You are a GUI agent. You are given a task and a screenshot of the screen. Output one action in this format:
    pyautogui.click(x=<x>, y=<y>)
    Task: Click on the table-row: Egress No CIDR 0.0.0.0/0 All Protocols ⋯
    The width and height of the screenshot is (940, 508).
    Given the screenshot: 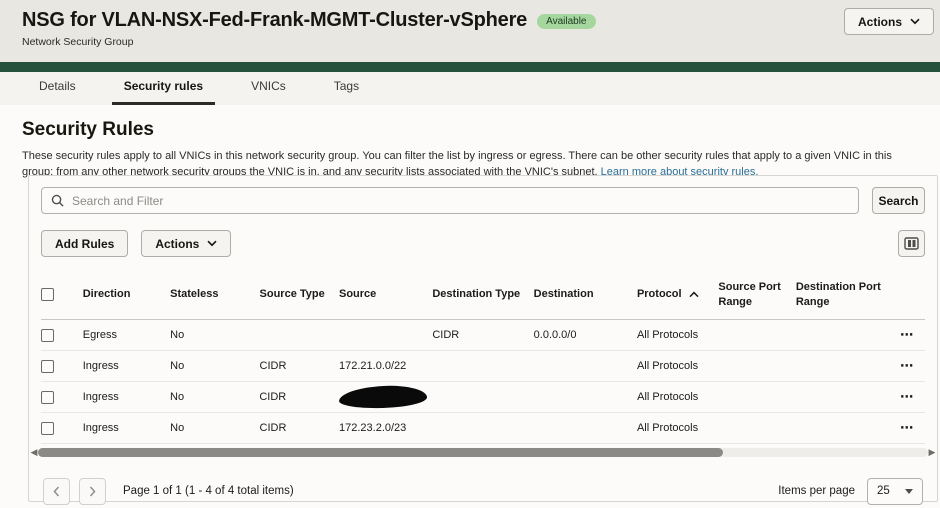 What is the action you would take?
    pyautogui.click(x=483, y=335)
    